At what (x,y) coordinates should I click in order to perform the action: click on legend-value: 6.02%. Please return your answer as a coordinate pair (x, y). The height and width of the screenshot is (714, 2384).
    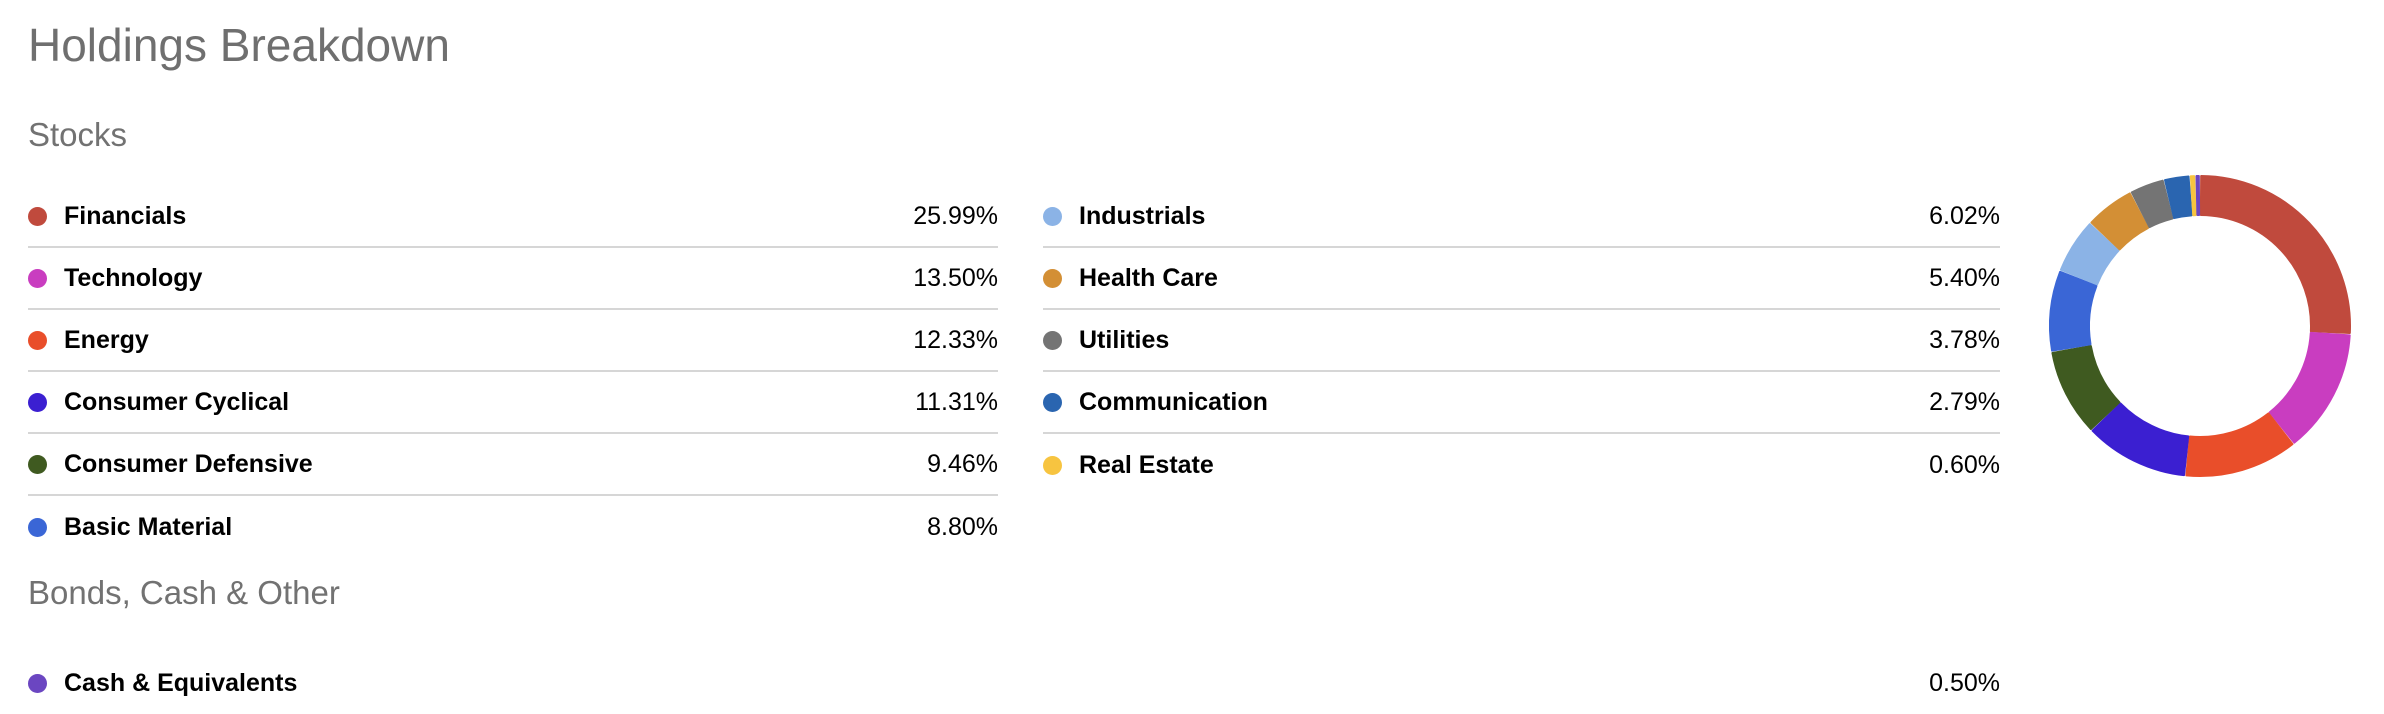
    Looking at the image, I should click on (1964, 215).